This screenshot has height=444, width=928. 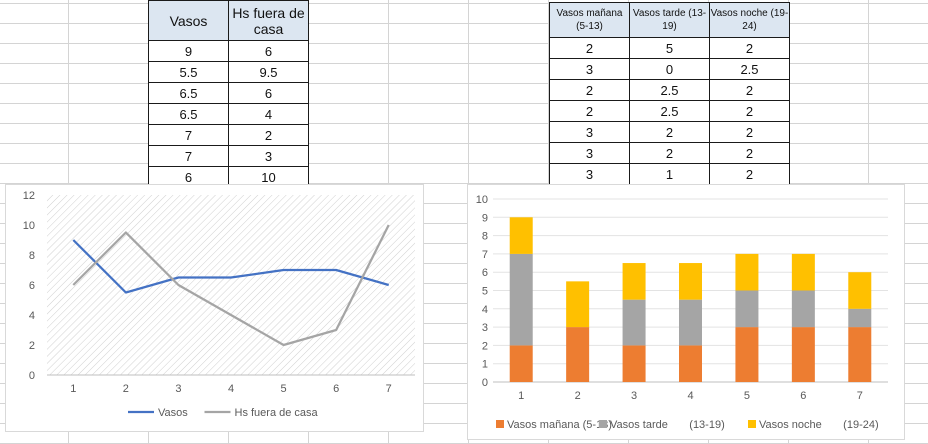 What do you see at coordinates (268, 20) in the screenshot?
I see `header-hs-fuera: Hs fuera de casa` at bounding box center [268, 20].